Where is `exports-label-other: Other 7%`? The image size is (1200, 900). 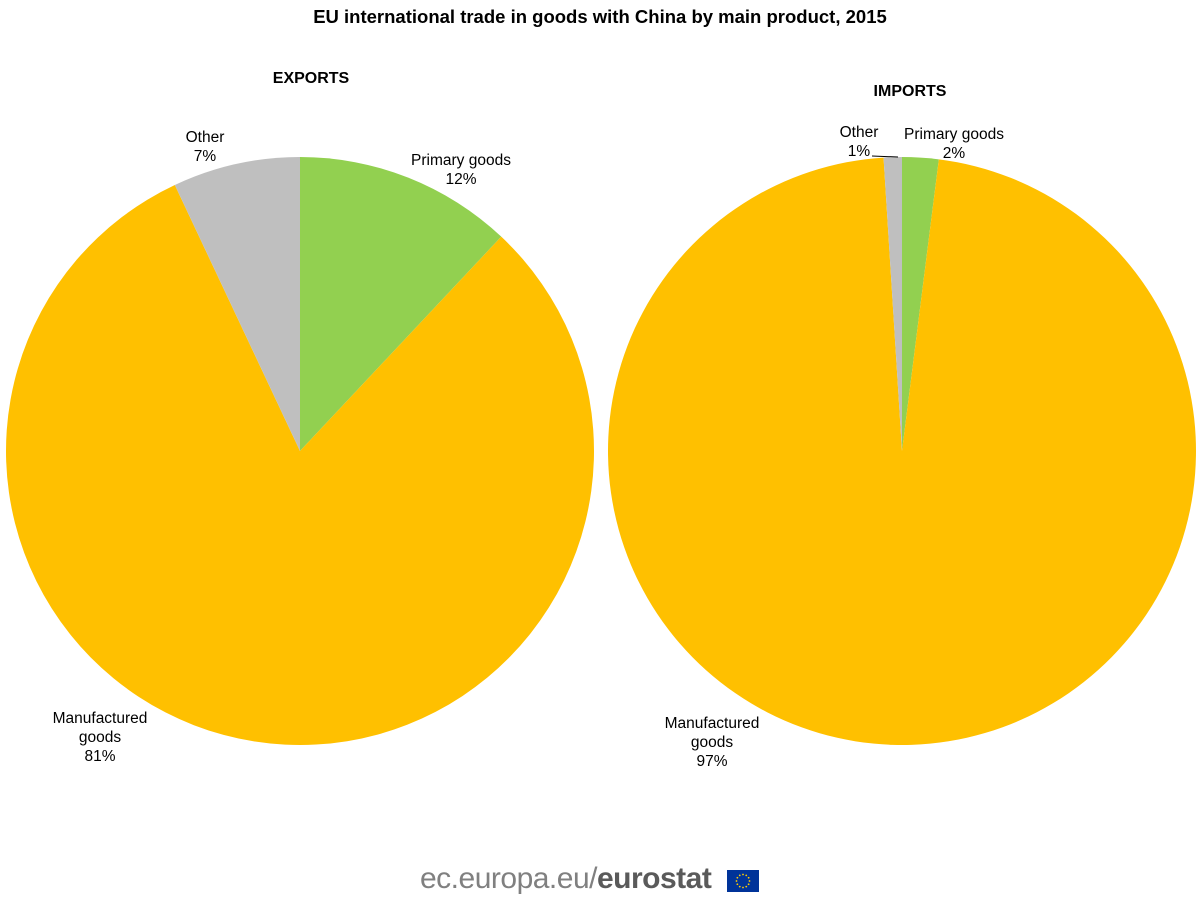
exports-label-other: Other 7% is located at coordinates (205, 147).